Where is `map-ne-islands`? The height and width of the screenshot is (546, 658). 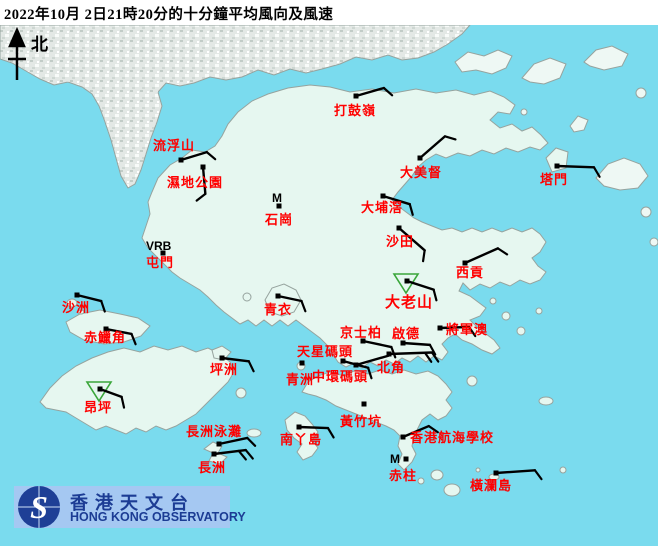
map-ne-islands is located at coordinates (556, 146).